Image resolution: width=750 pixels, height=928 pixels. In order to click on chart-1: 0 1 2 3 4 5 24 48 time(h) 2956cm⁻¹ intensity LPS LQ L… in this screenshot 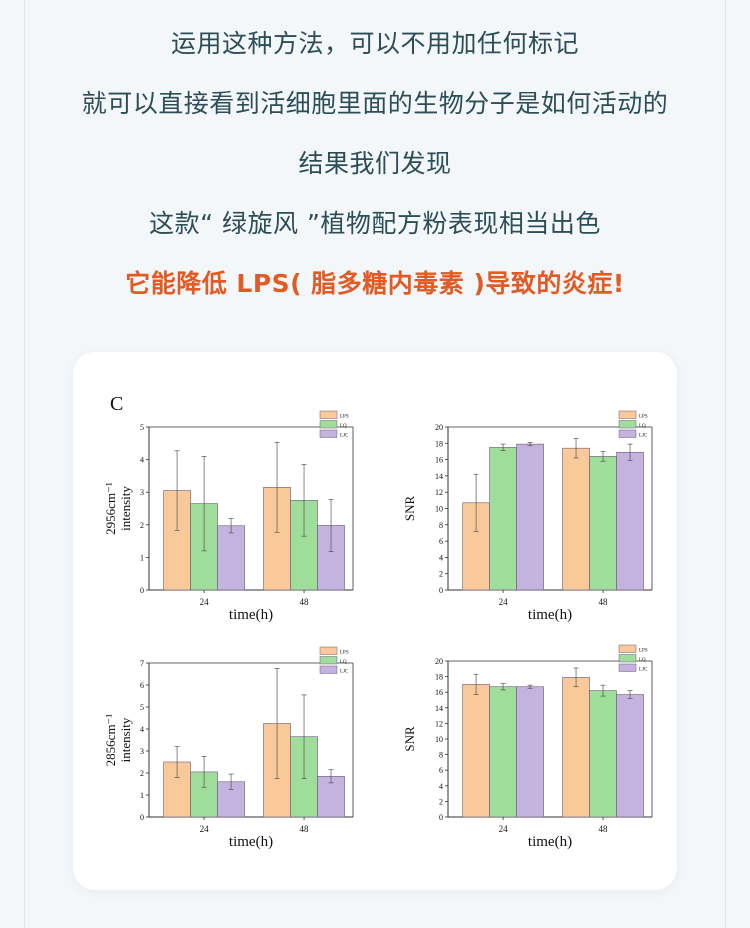, I will do `click(228, 516)`.